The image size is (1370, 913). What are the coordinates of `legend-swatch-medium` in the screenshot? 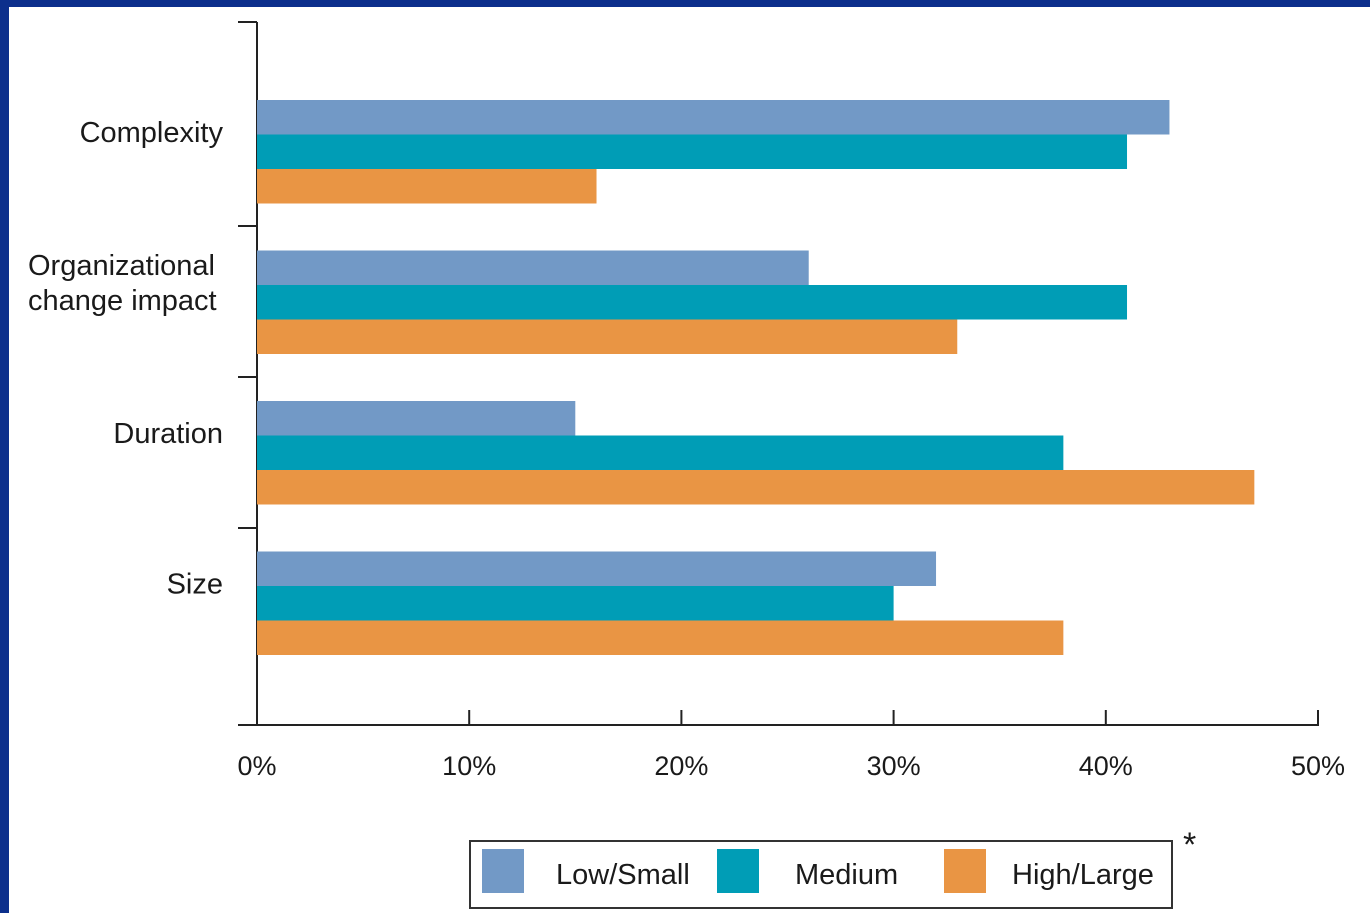 It's located at (738, 871).